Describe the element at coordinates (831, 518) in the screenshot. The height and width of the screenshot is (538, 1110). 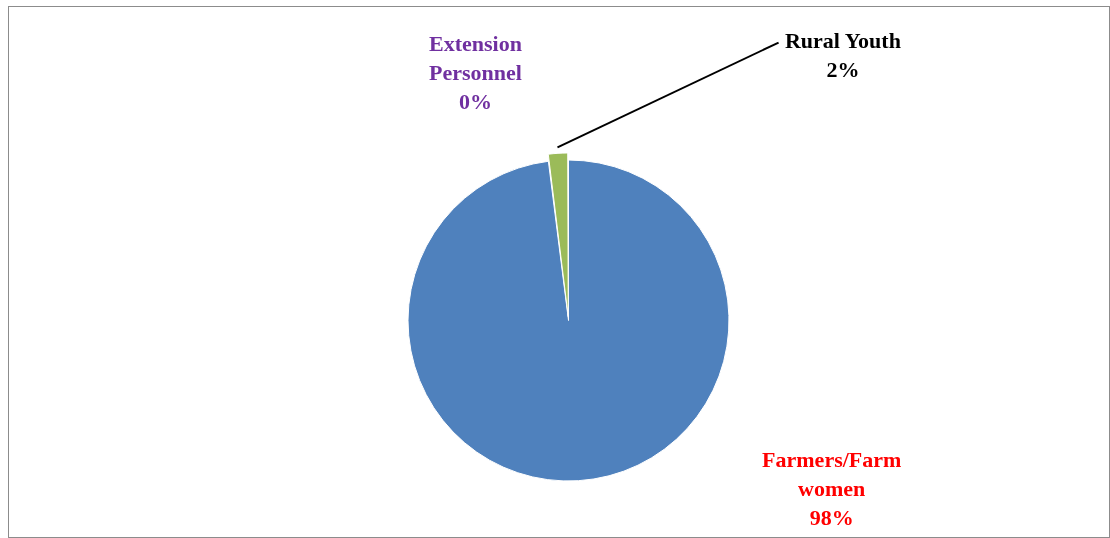
I see `data-label: 98%` at that location.